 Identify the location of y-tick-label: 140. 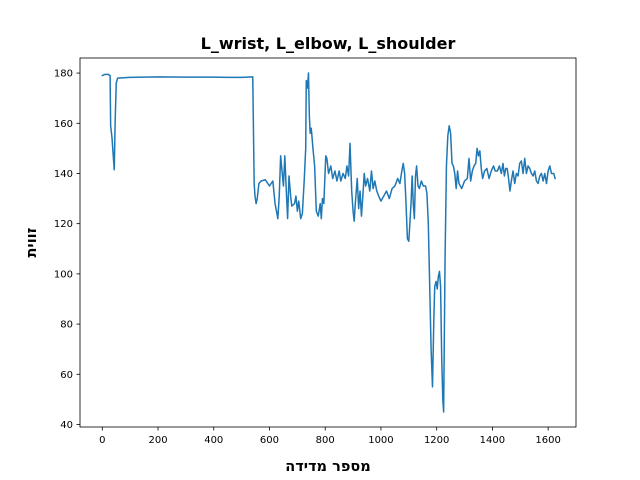
(63, 174).